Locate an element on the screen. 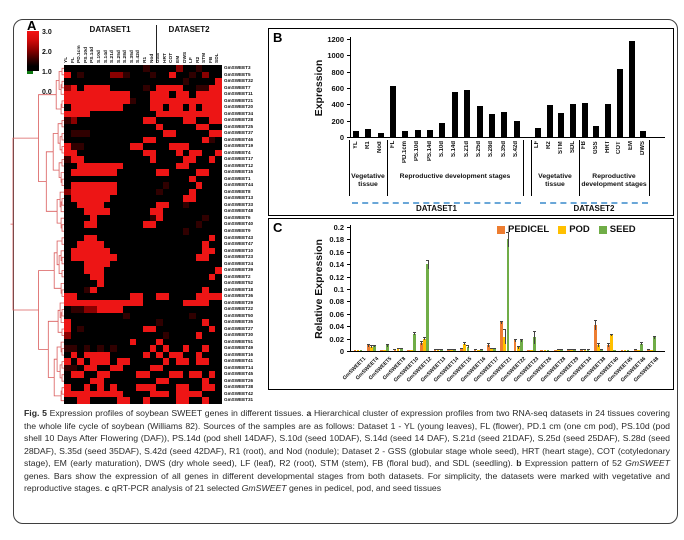  caption-segment: b is located at coordinates (519, 463).